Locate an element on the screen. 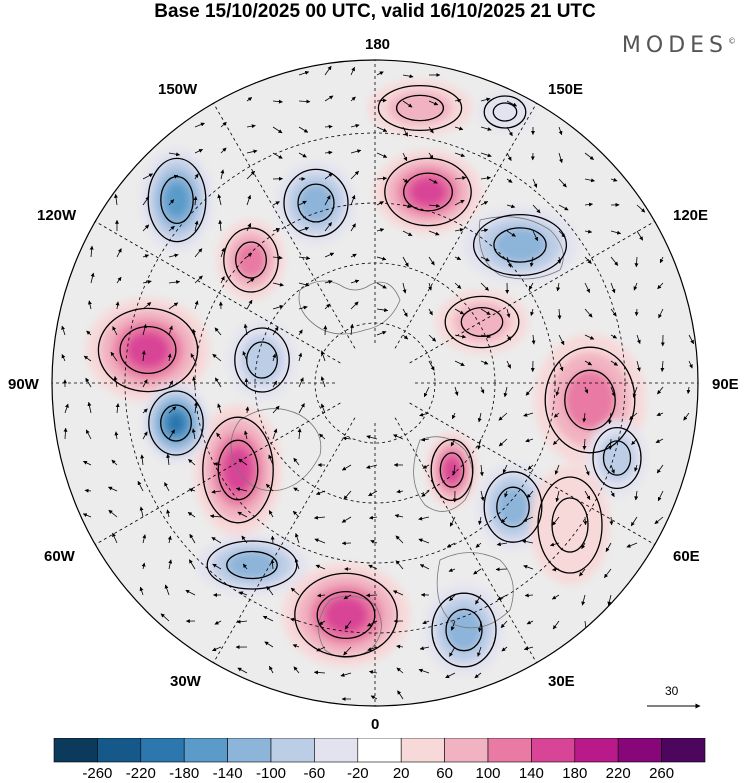 This screenshot has width=750, height=783. contour-inner-A15 is located at coordinates (590, 400).